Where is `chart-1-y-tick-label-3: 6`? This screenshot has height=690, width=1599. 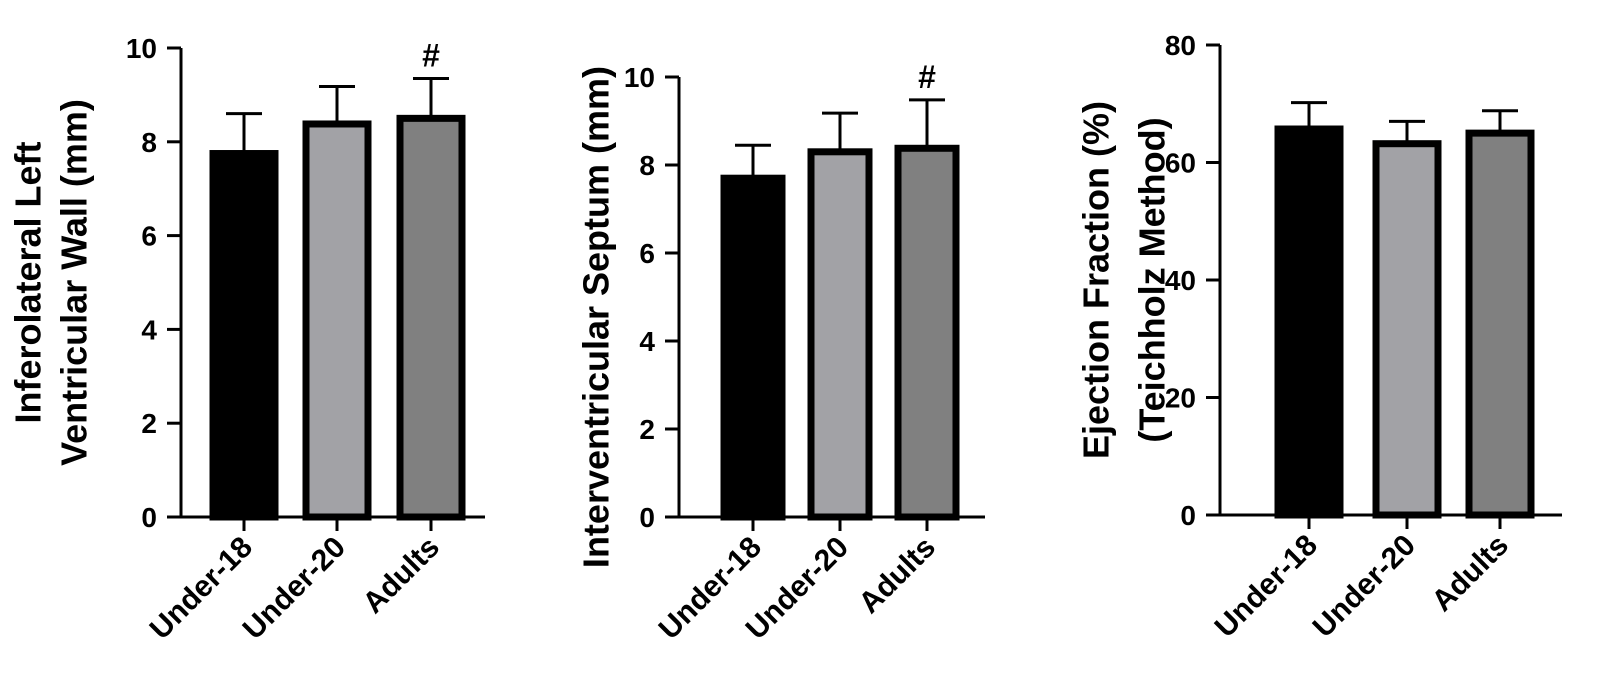
chart-1-y-tick-label-3: 6 is located at coordinates (647, 253).